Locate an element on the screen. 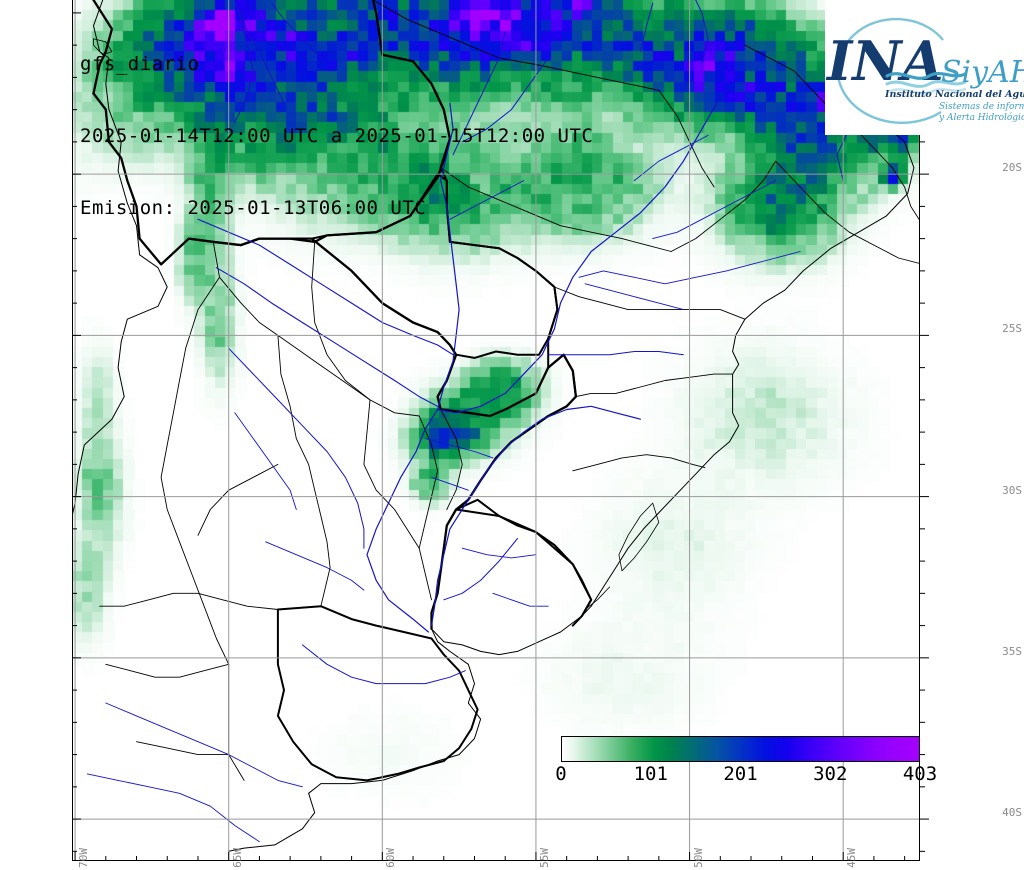  axis-label-lat-20S: 20S is located at coordinates (1012, 168).